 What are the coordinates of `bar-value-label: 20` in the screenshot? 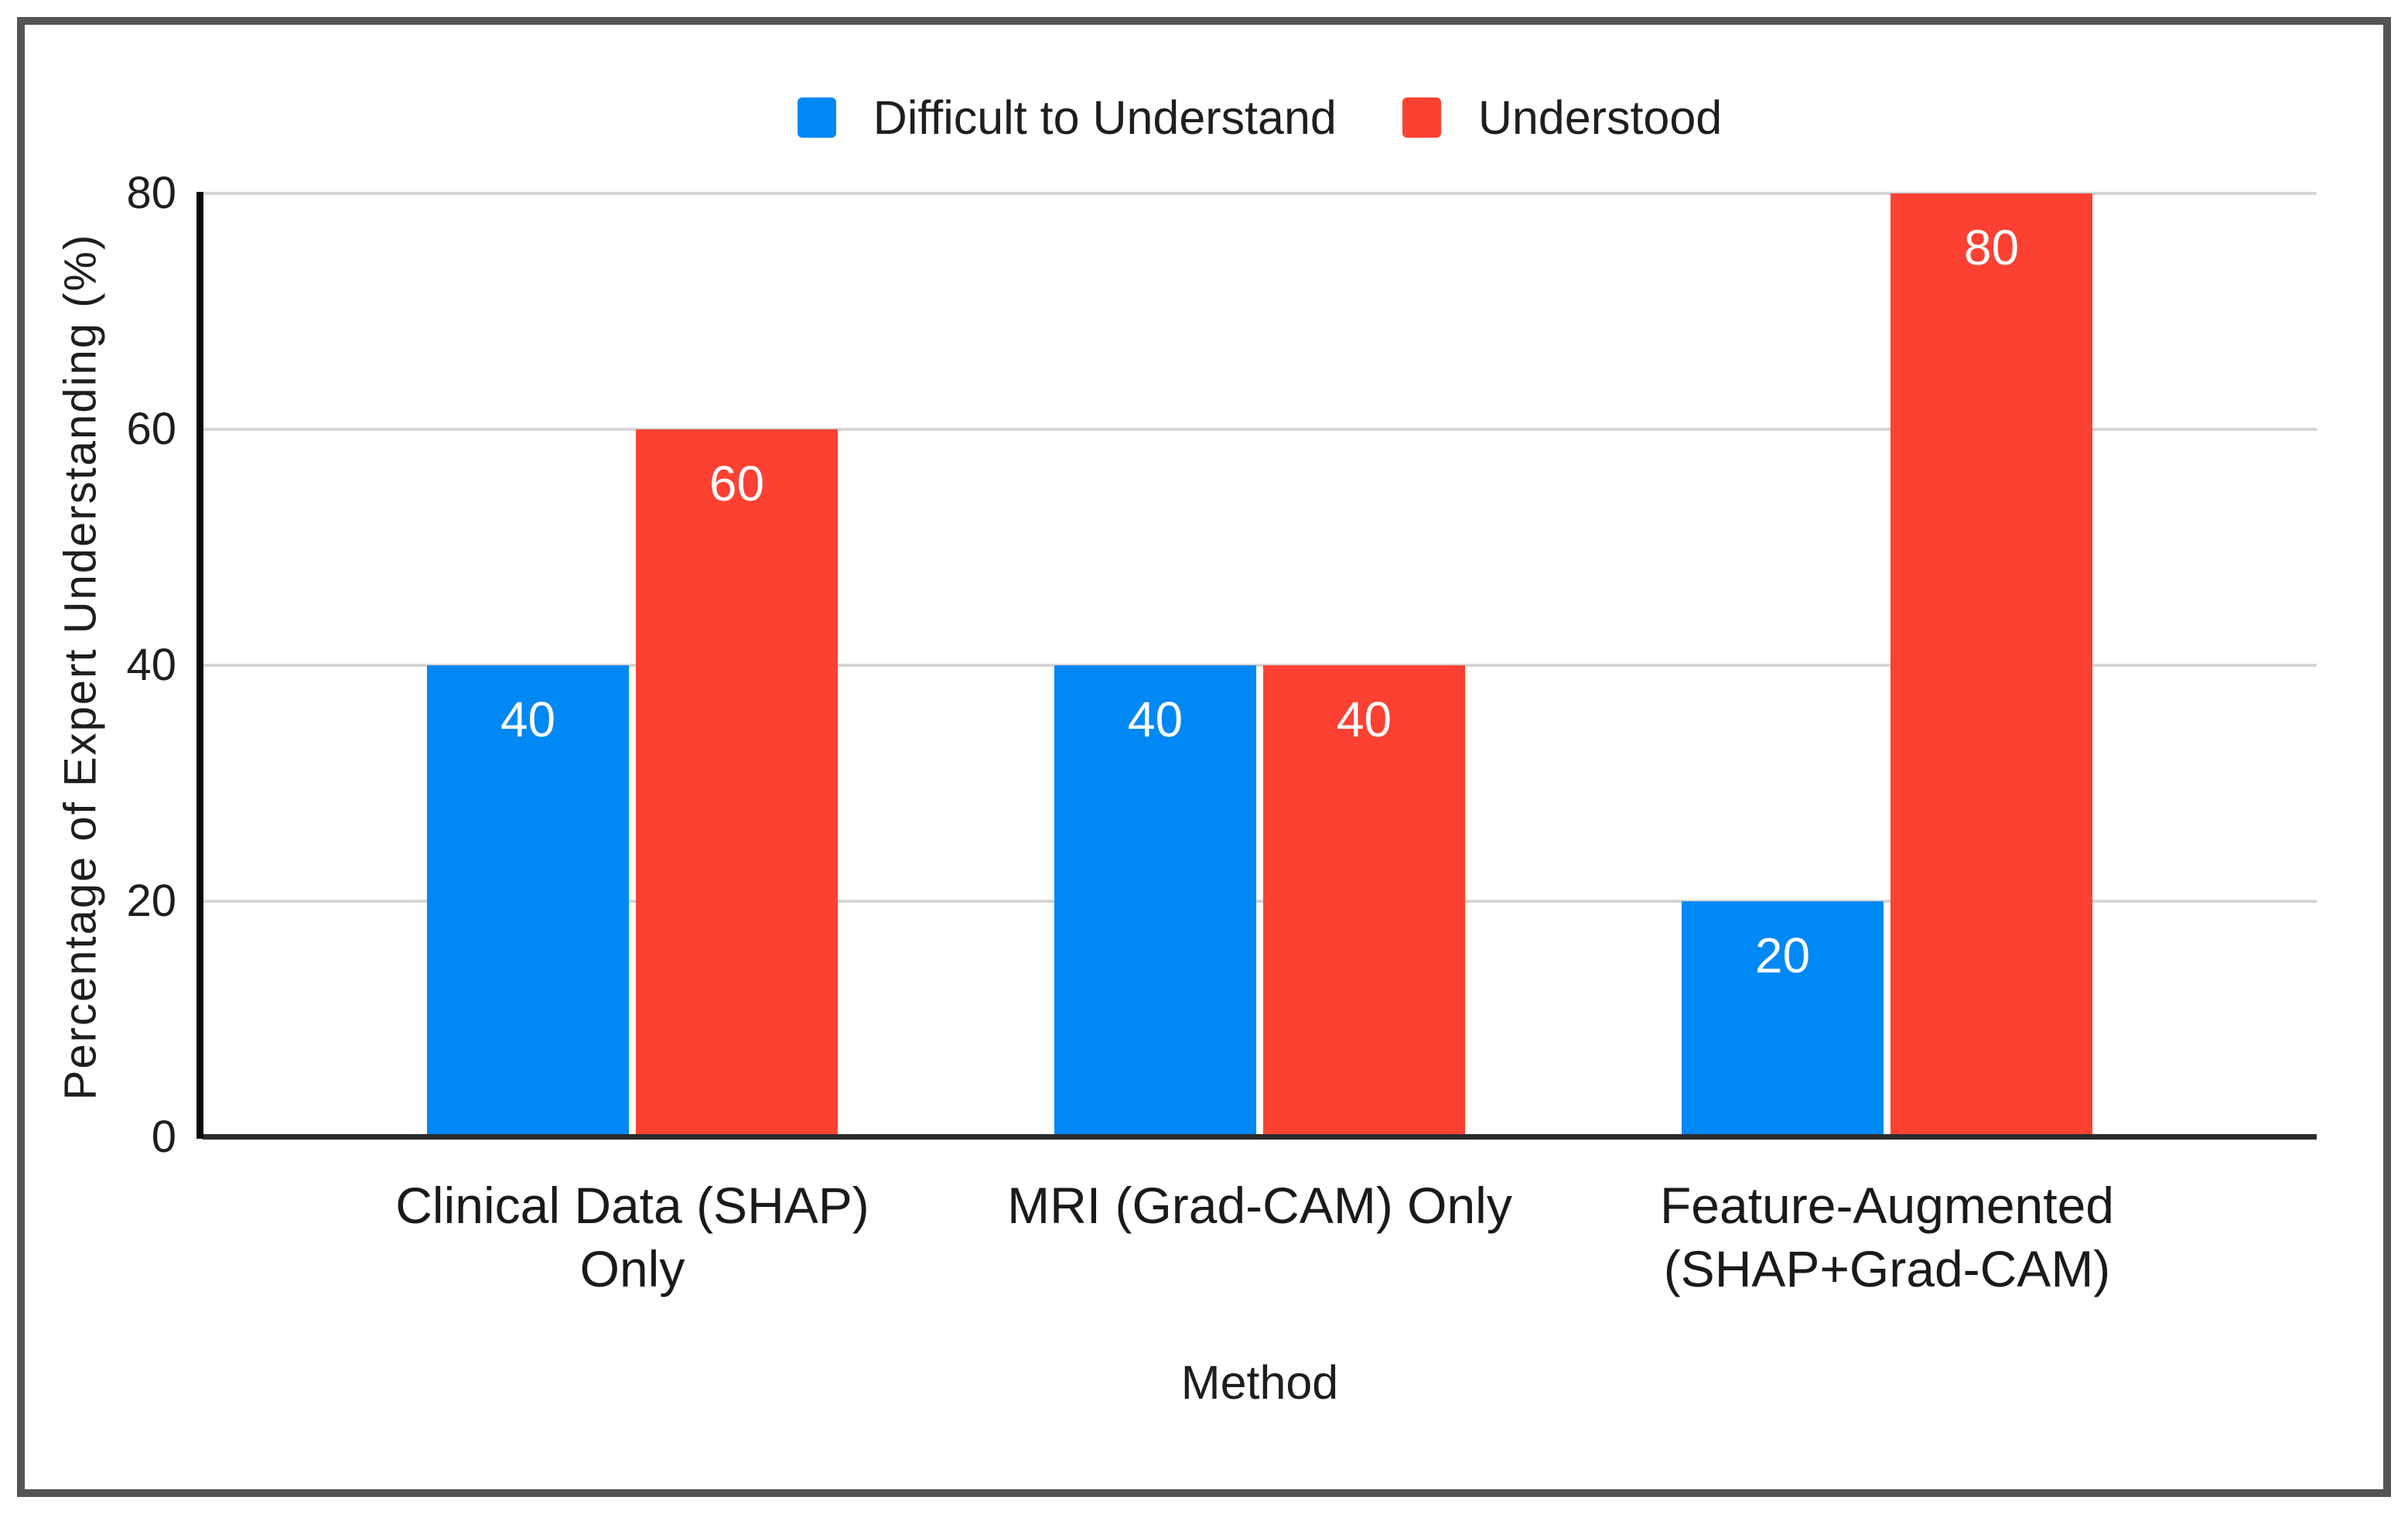 It's located at (1783, 955).